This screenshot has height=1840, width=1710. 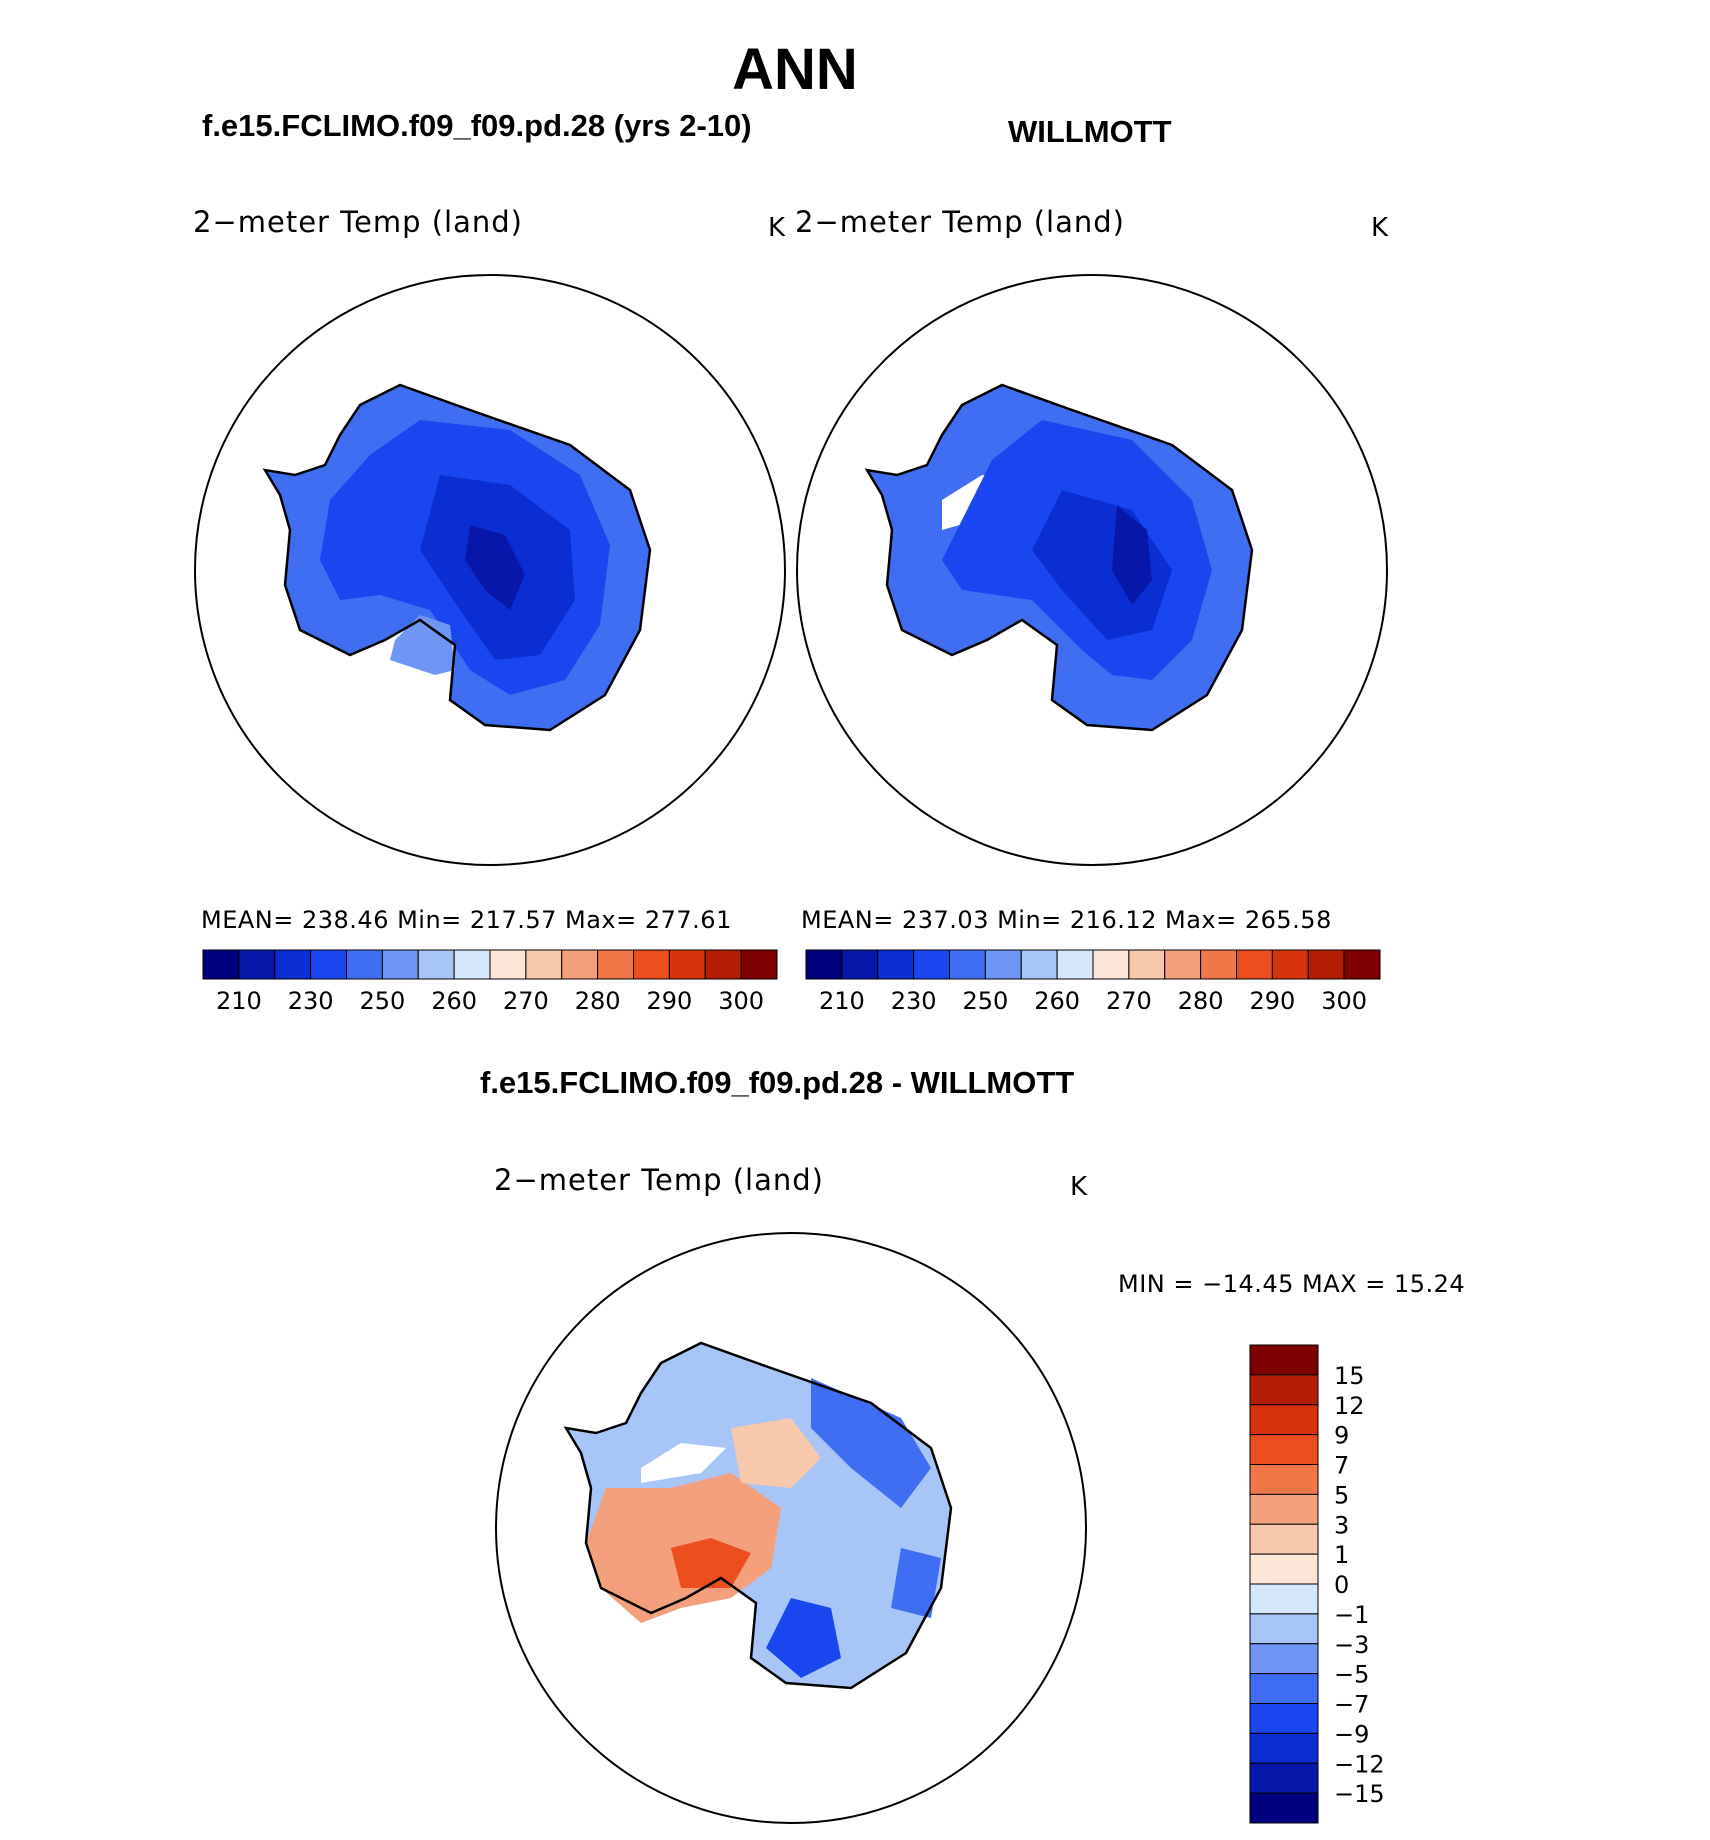 I want to click on diff-colorbar-tick-label: −1, so click(x=1351, y=1615).